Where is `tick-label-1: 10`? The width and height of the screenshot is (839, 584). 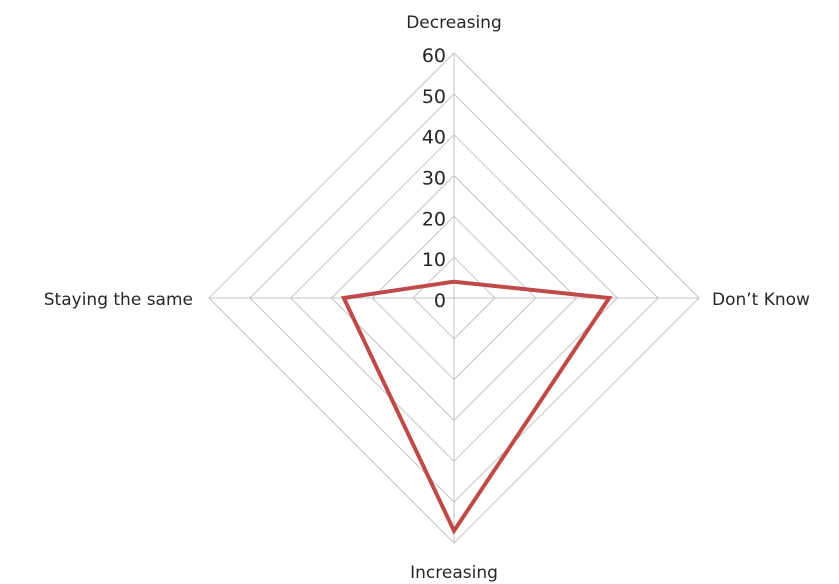 tick-label-1: 10 is located at coordinates (434, 260).